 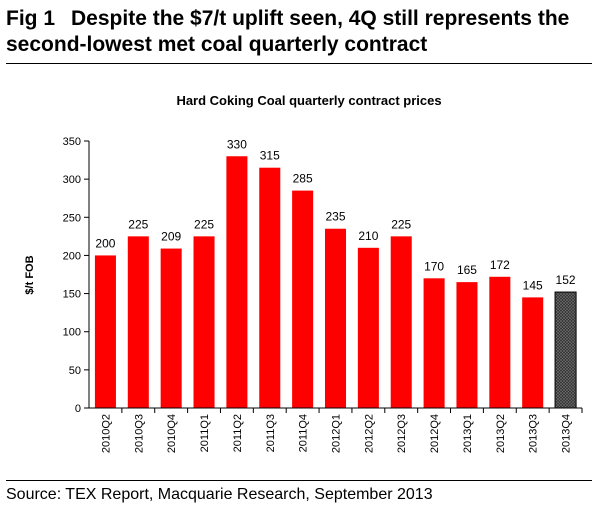 I want to click on x-tick-label: 2012Q3, so click(x=402, y=433).